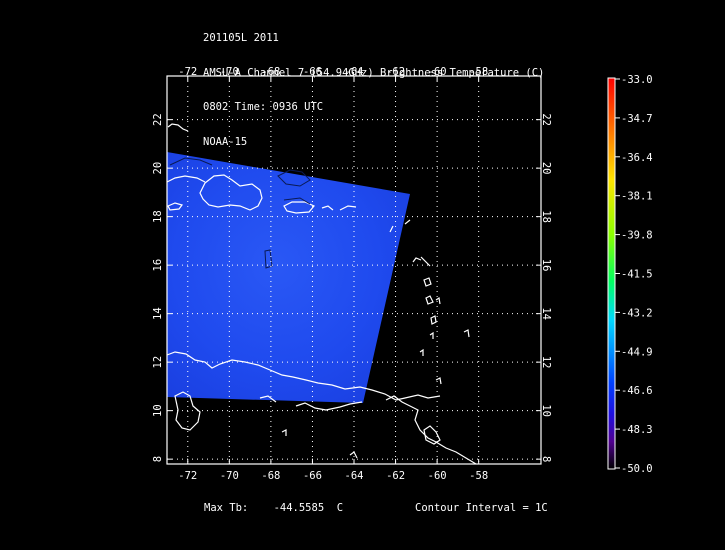 The width and height of the screenshot is (725, 550). Describe the element at coordinates (312, 476) in the screenshot. I see `lon-label-bottom: -66` at that location.